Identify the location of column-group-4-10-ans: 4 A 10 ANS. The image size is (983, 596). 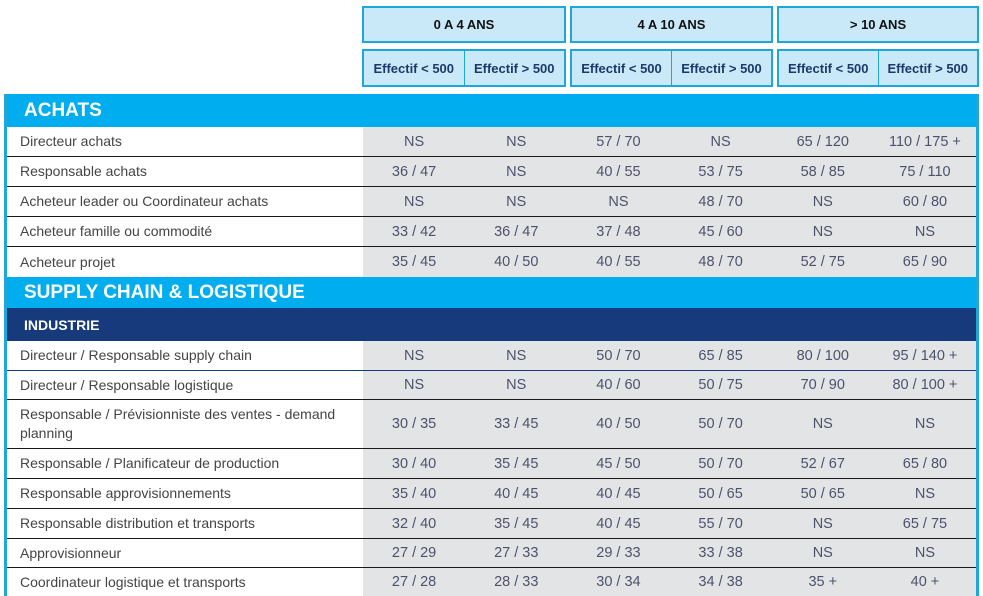
(671, 24).